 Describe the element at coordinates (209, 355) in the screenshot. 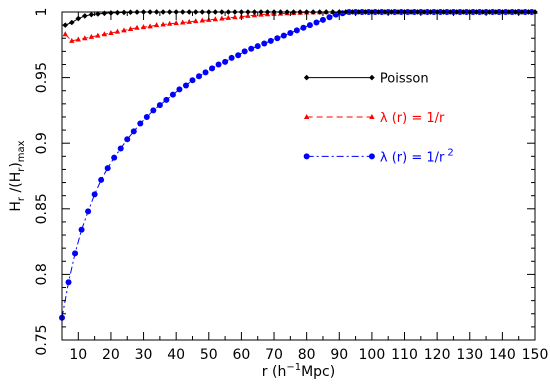

I see `x-tick-label: 50` at that location.